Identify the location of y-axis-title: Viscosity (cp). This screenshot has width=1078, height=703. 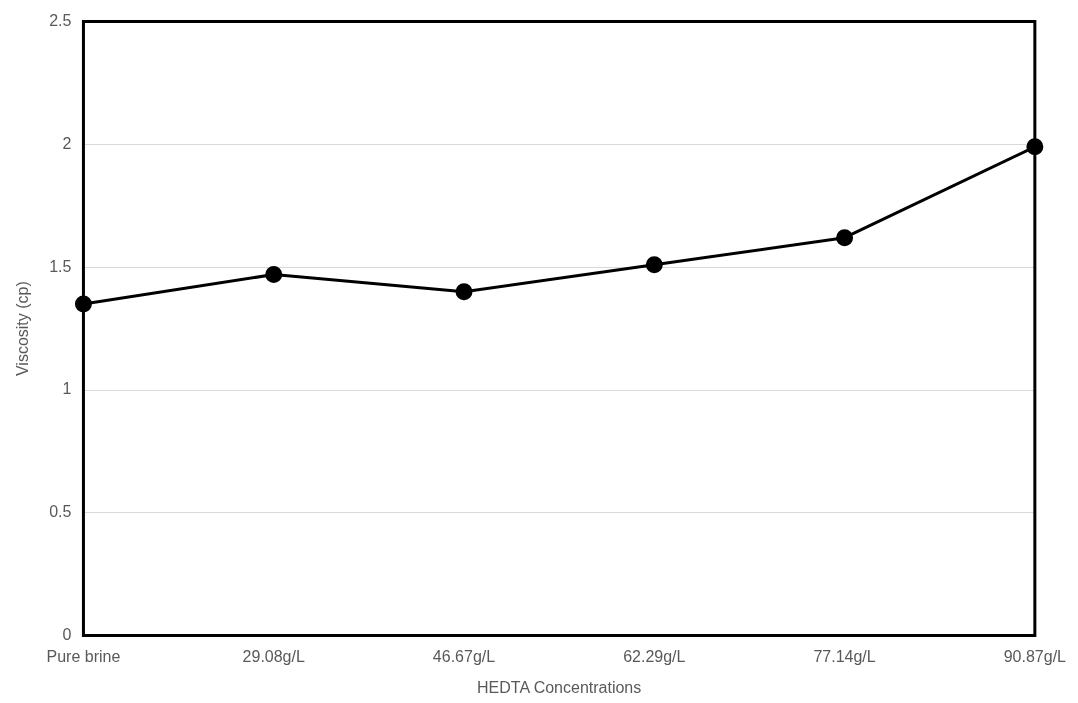
(23, 329).